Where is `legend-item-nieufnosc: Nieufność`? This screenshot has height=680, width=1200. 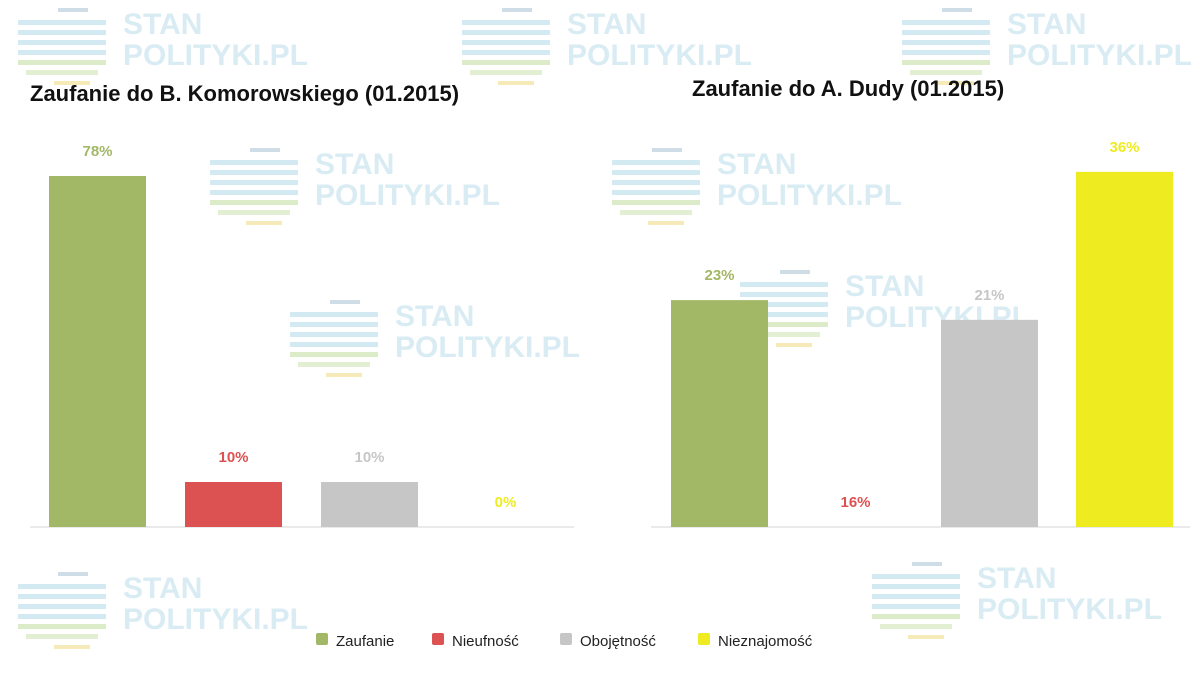
legend-item-nieufnosc: Nieufność is located at coordinates (475, 641).